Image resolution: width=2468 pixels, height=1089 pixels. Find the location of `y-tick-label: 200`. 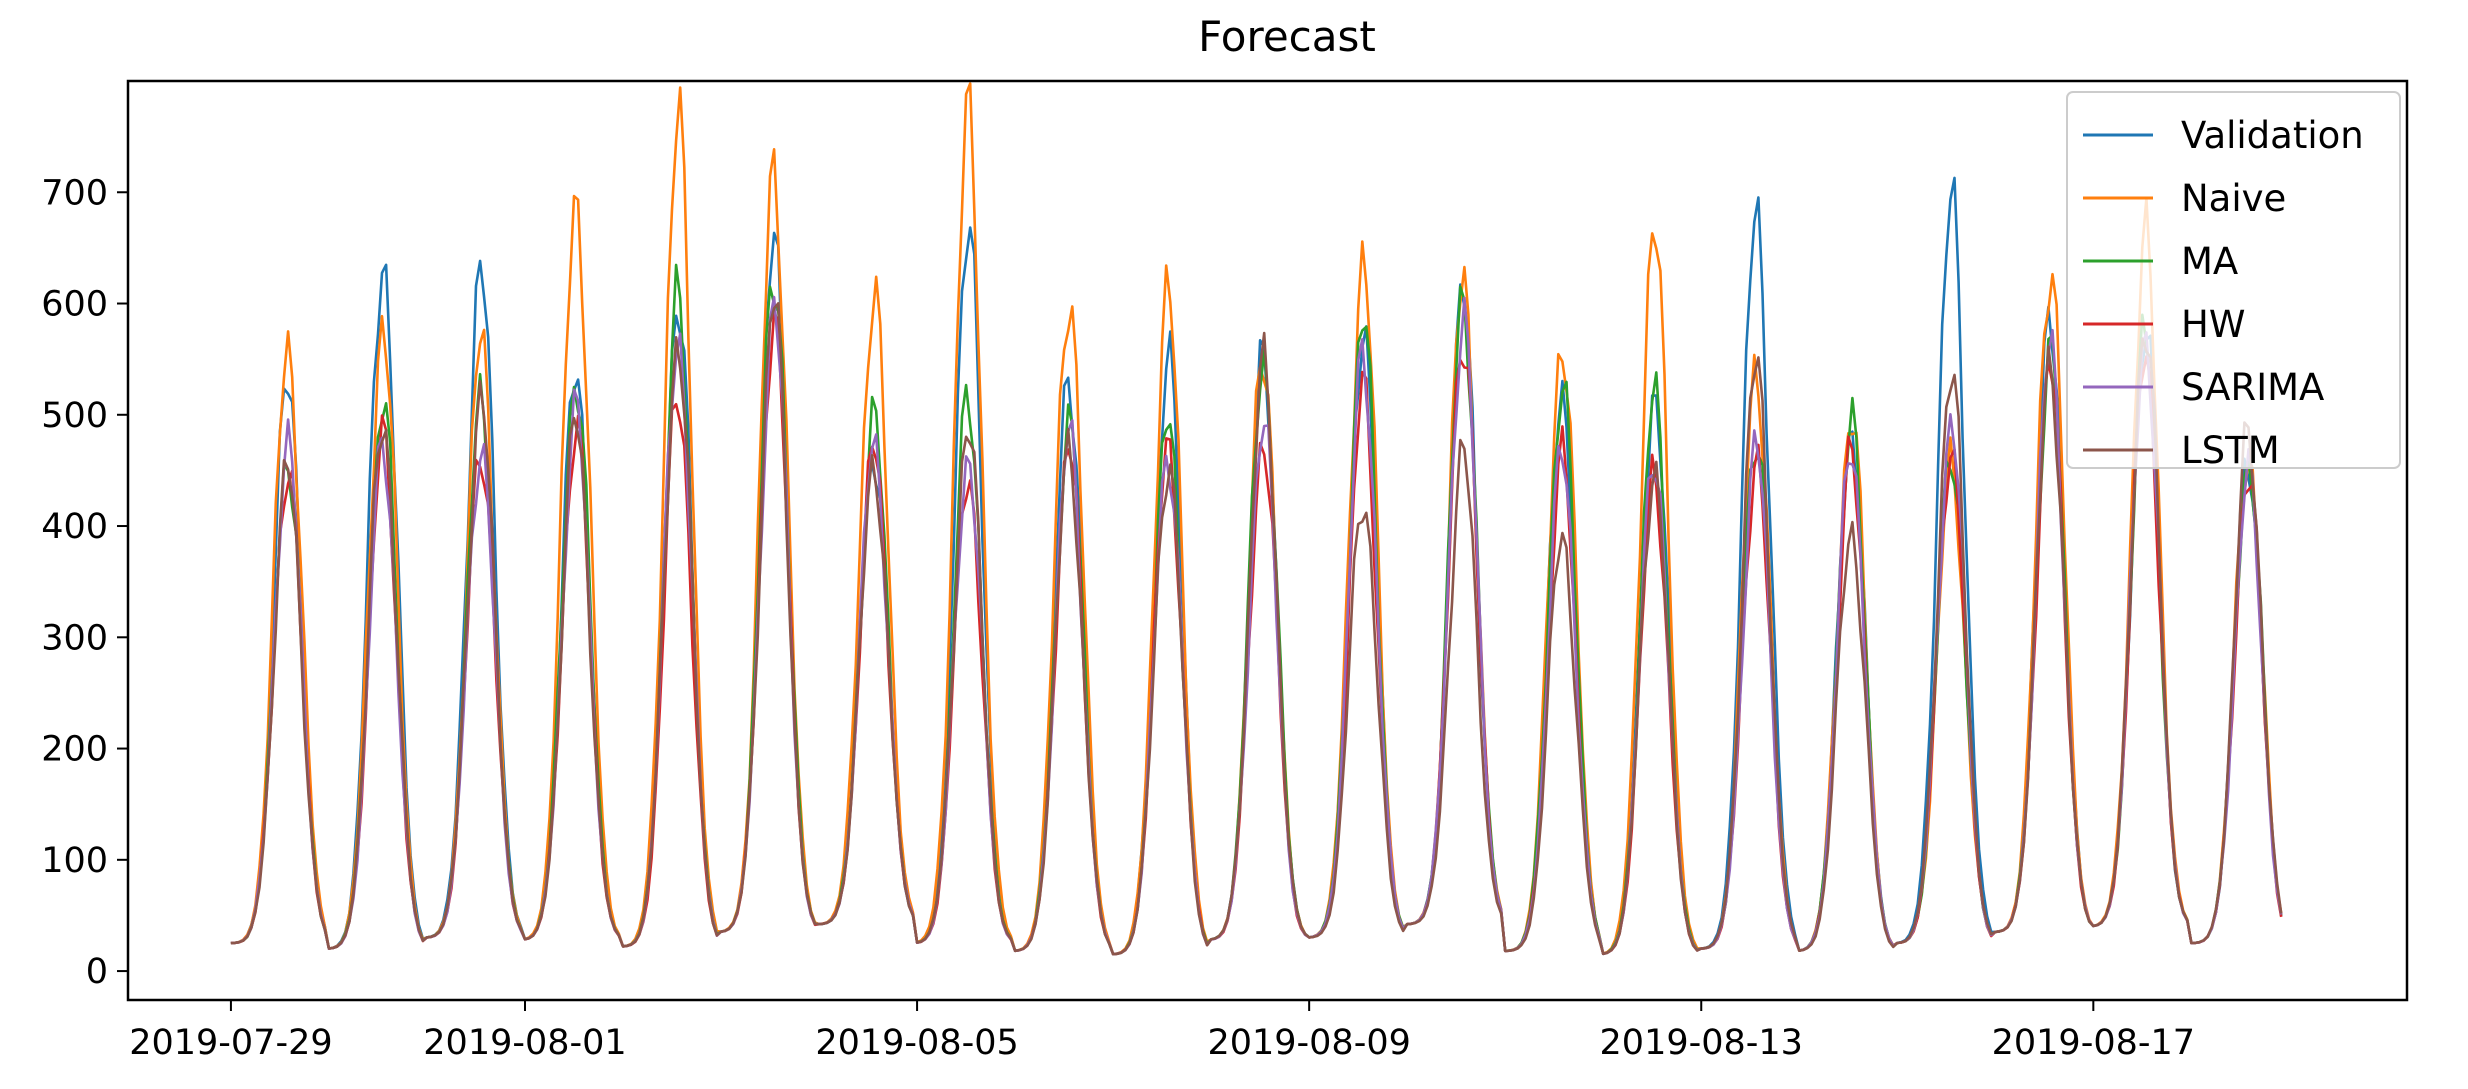

y-tick-label: 200 is located at coordinates (74, 750).